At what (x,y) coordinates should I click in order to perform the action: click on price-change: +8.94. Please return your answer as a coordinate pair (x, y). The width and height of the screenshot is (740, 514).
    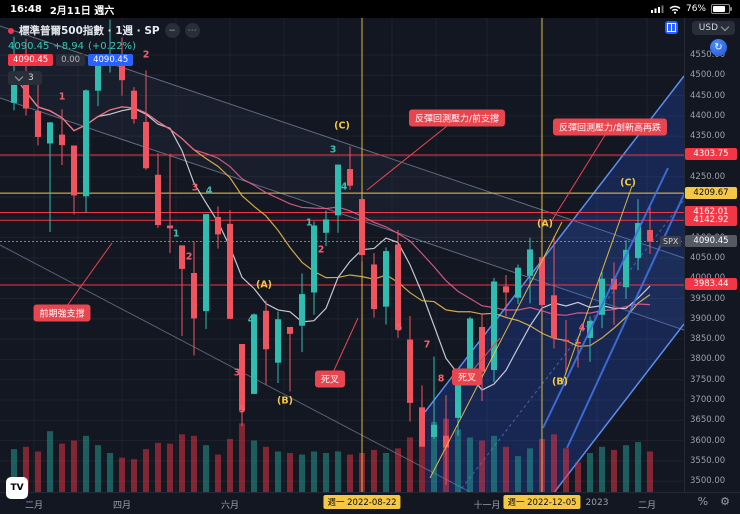
    Looking at the image, I should click on (69, 46).